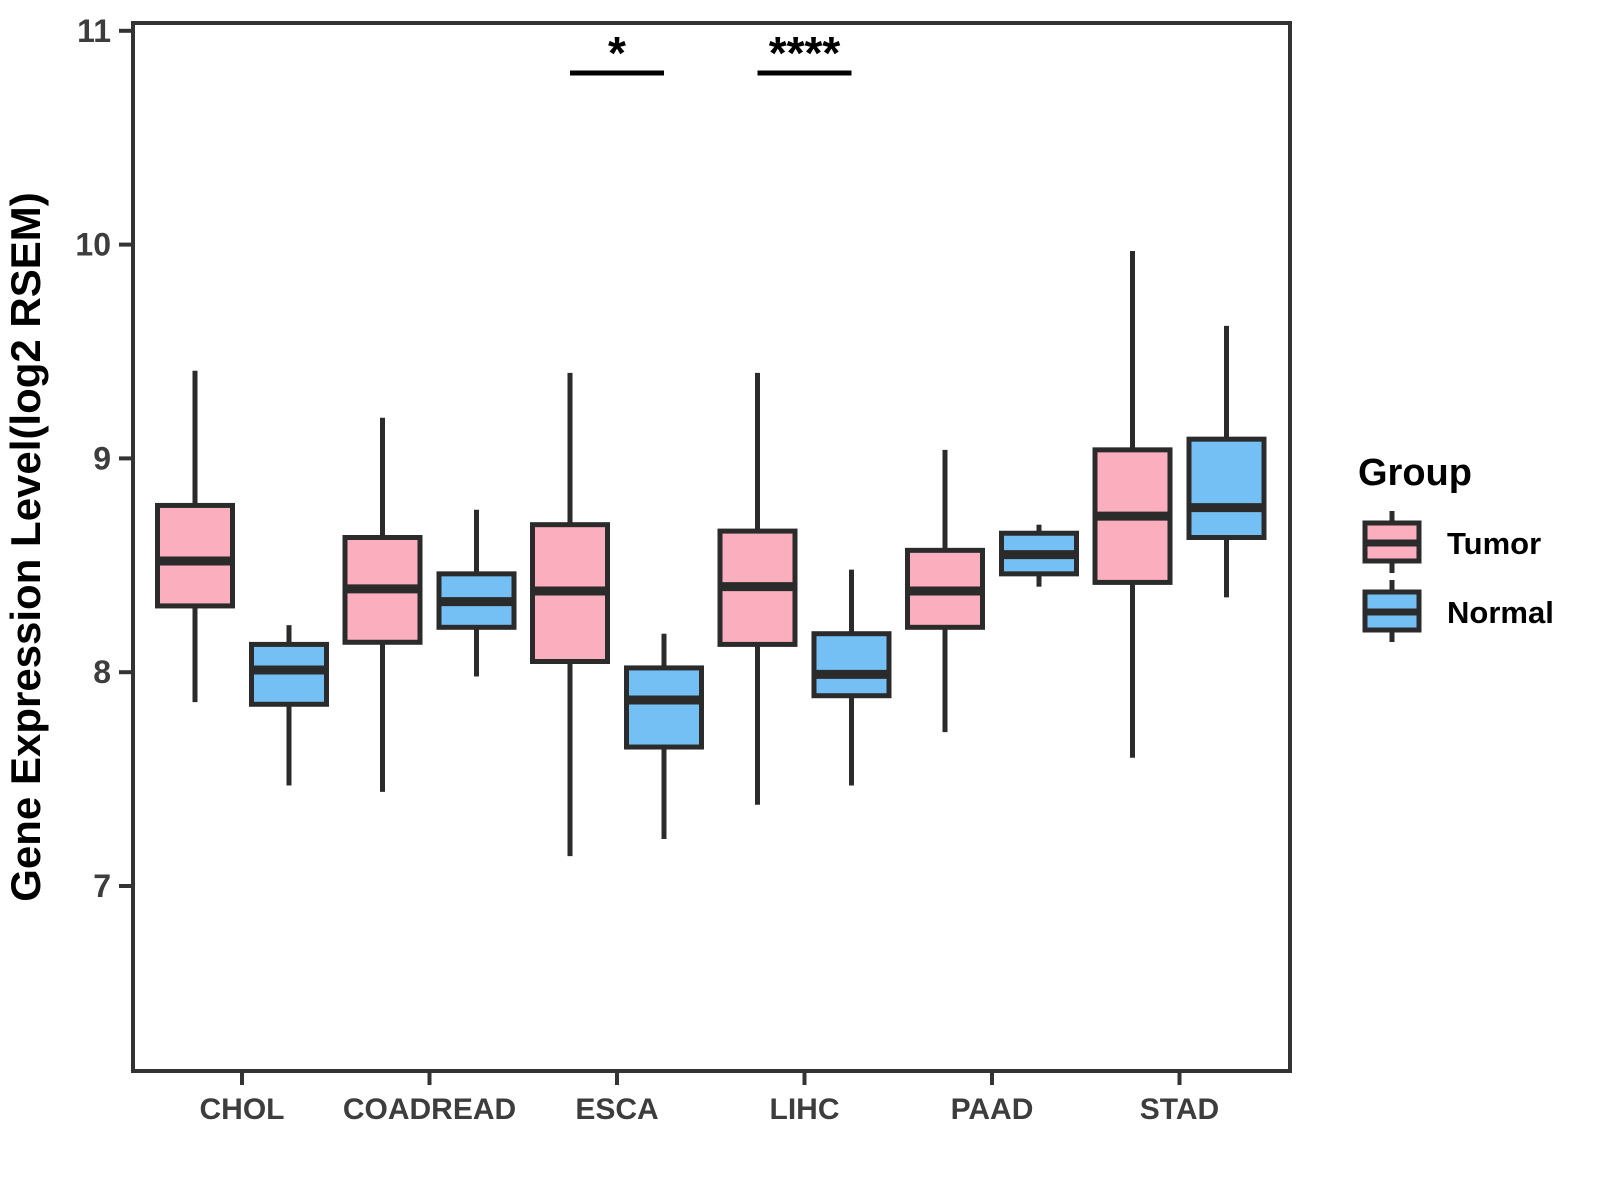 This screenshot has width=1600, height=1200. Describe the element at coordinates (616, 1109) in the screenshot. I see `x-axis-label-esca: ESCA` at that location.